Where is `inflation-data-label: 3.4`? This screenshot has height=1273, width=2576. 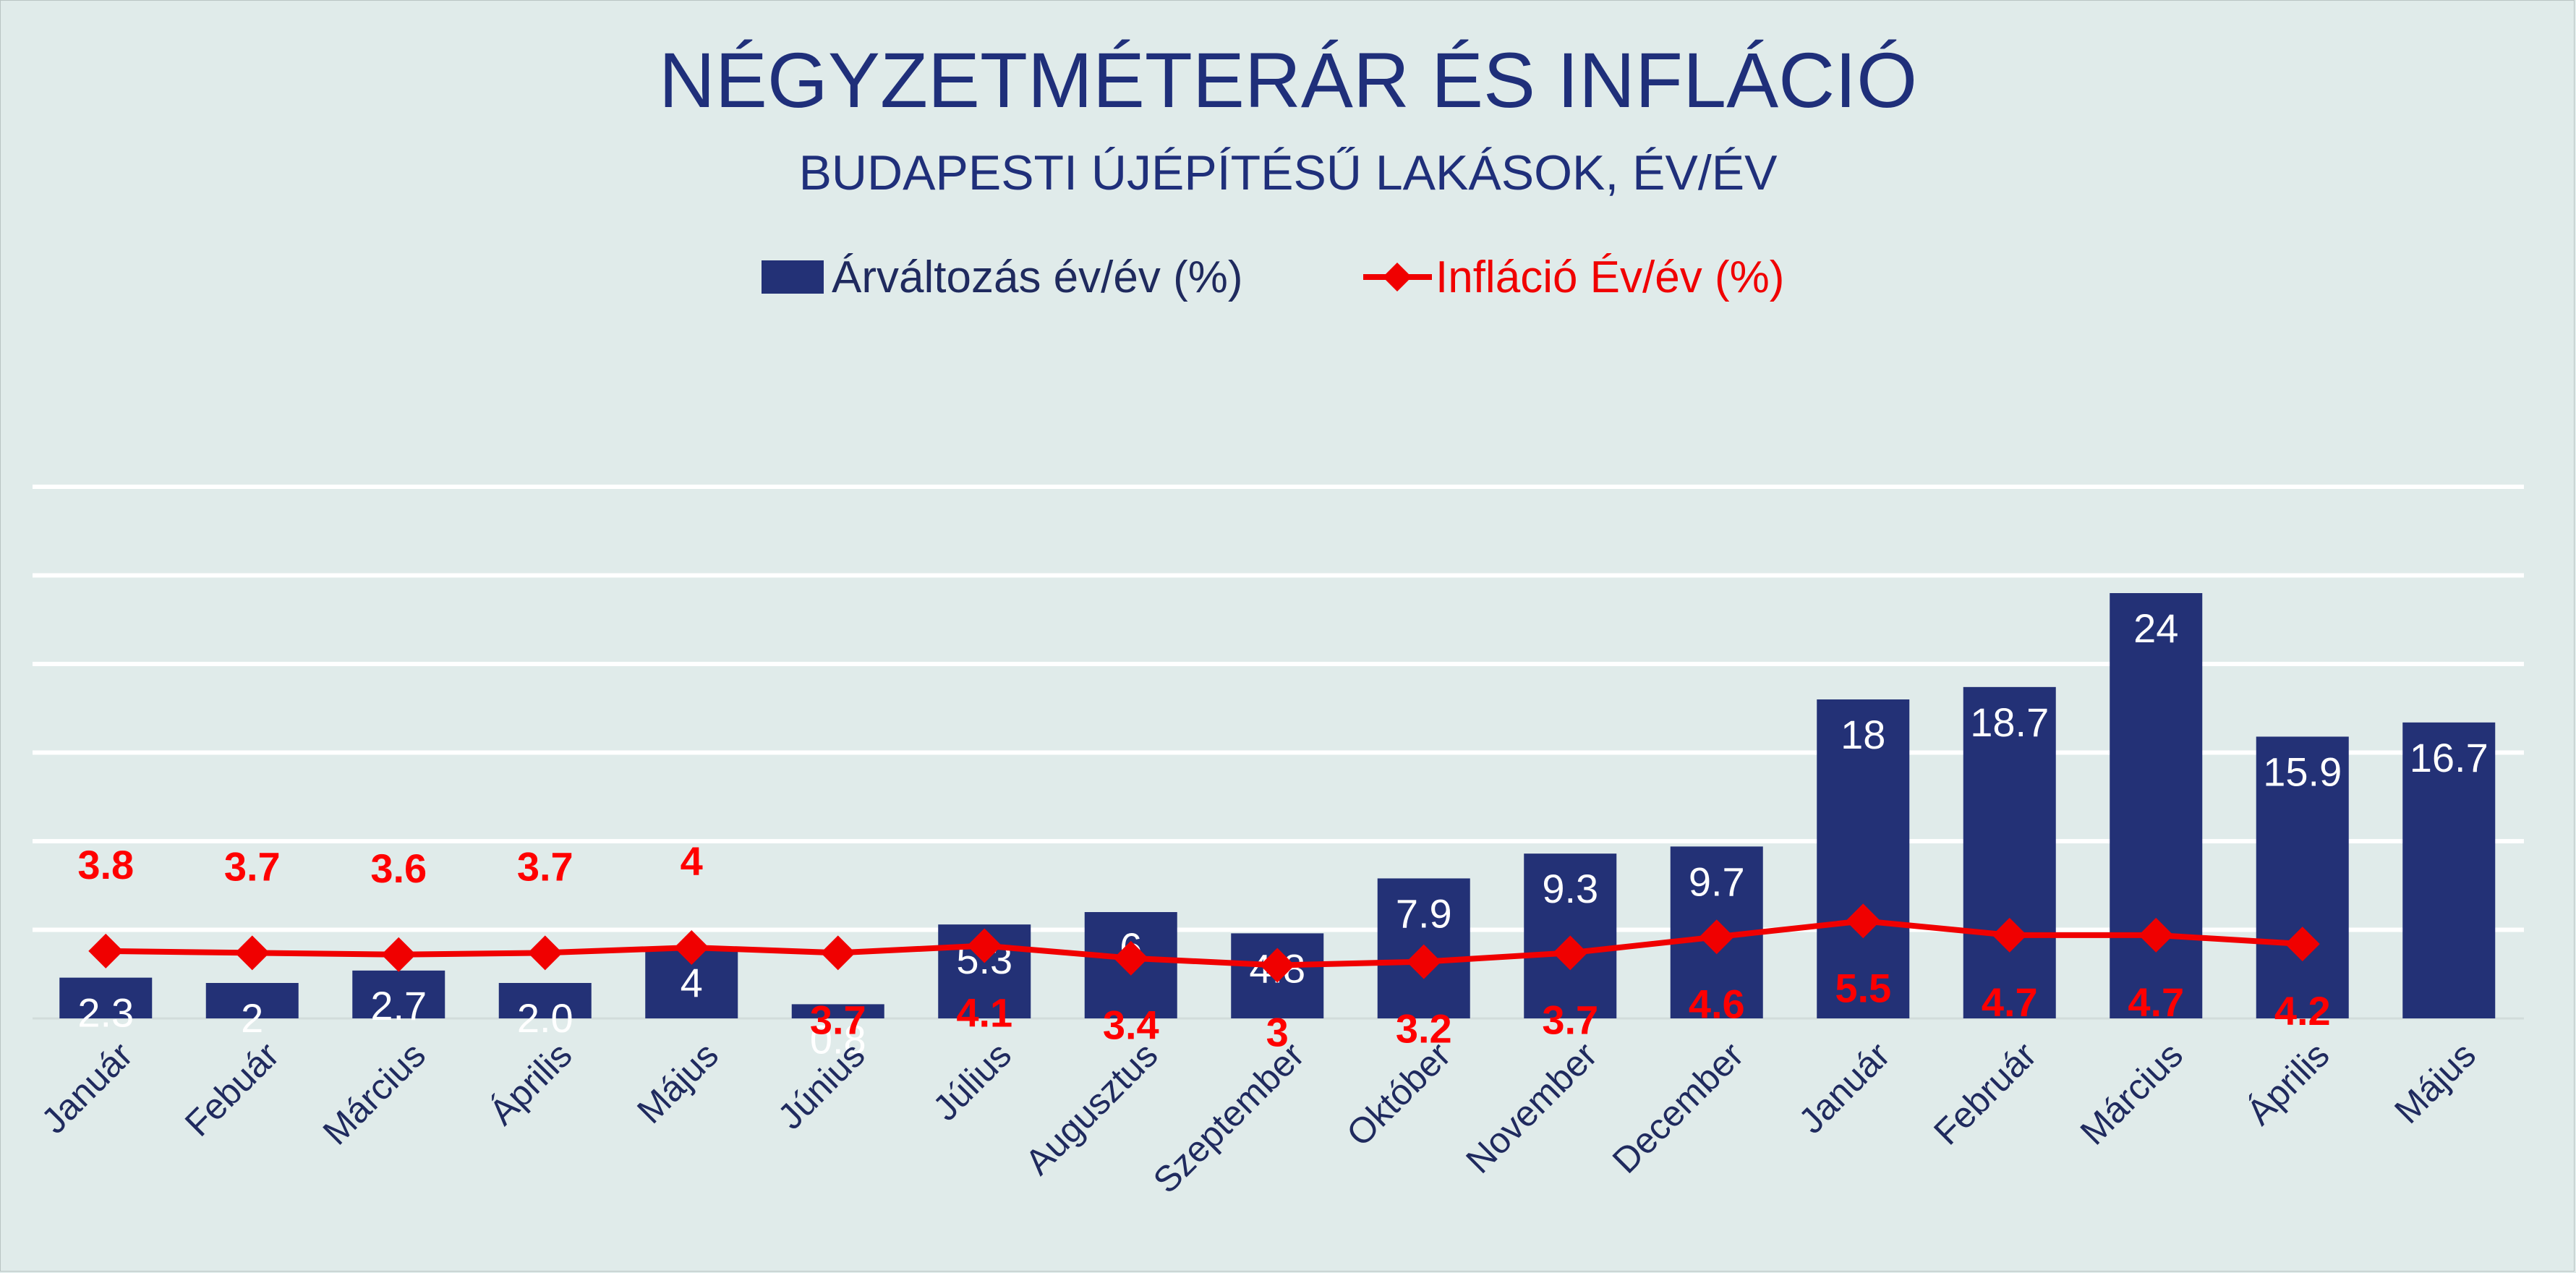 inflation-data-label: 3.4 is located at coordinates (1131, 1025).